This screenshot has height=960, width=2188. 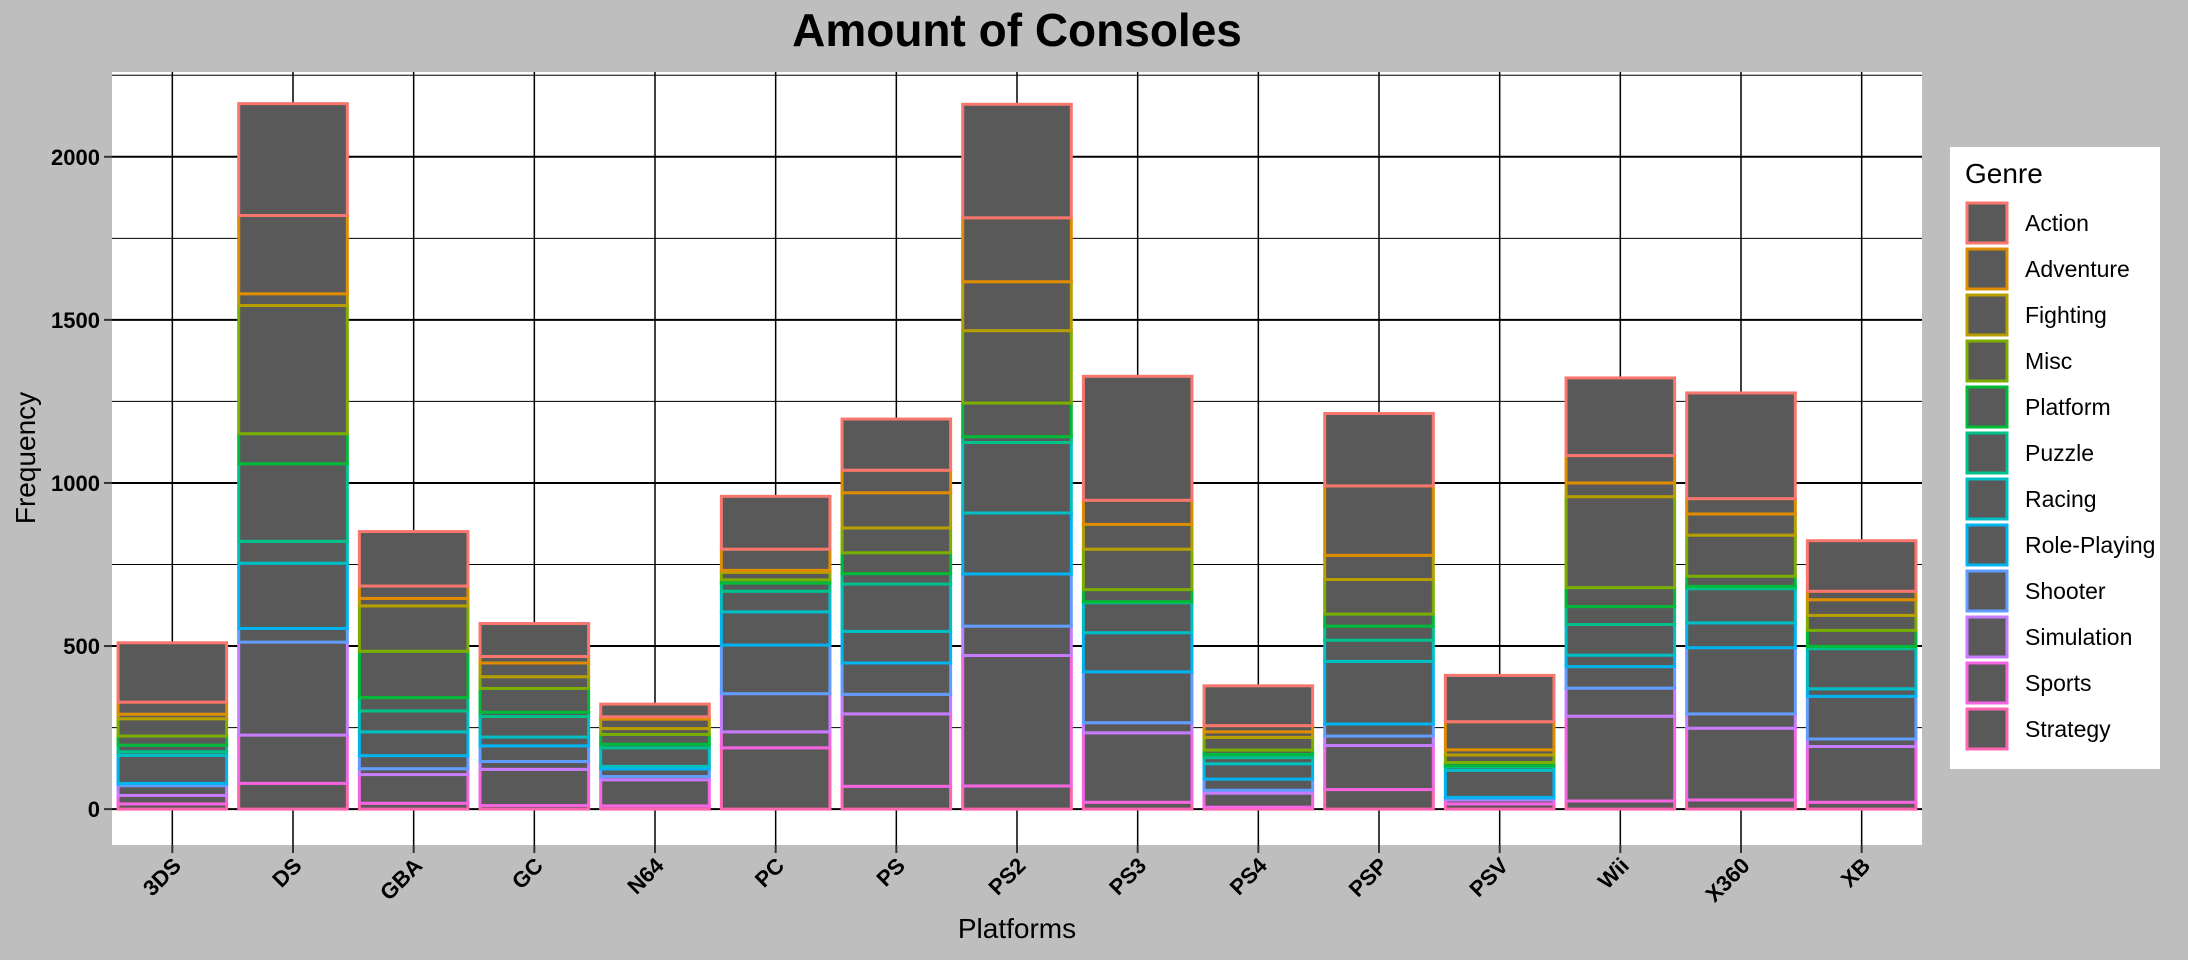 I want to click on bar-segment-X360-Simulation, so click(x=1741, y=721).